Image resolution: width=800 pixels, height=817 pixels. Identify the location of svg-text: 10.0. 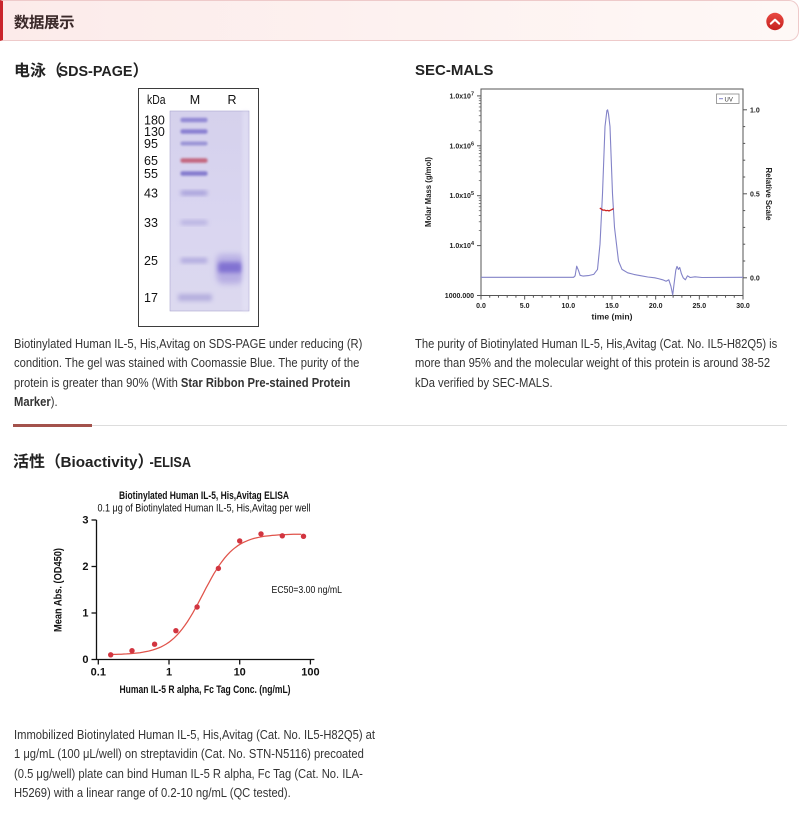
(569, 306).